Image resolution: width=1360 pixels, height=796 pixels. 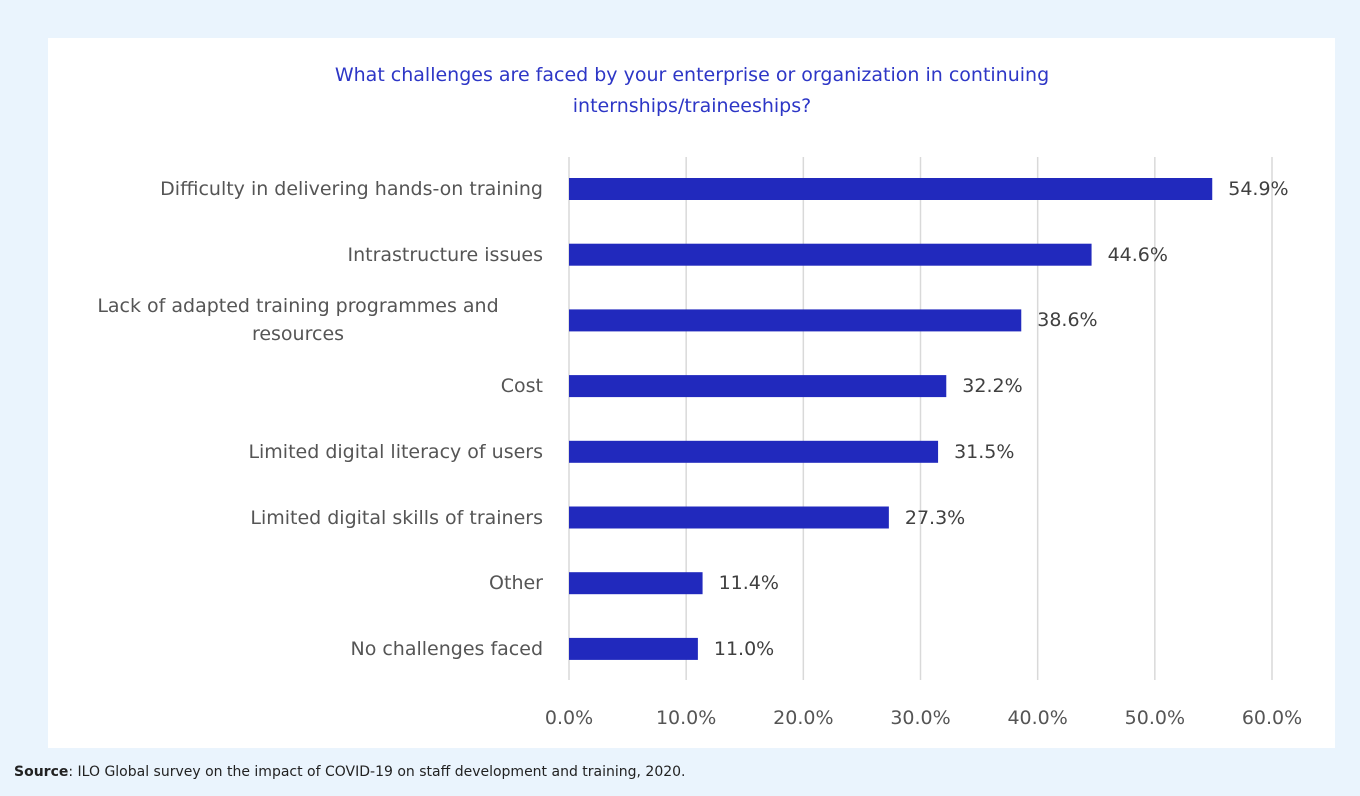 What do you see at coordinates (935, 517) in the screenshot?
I see `value-label: 27.3%` at bounding box center [935, 517].